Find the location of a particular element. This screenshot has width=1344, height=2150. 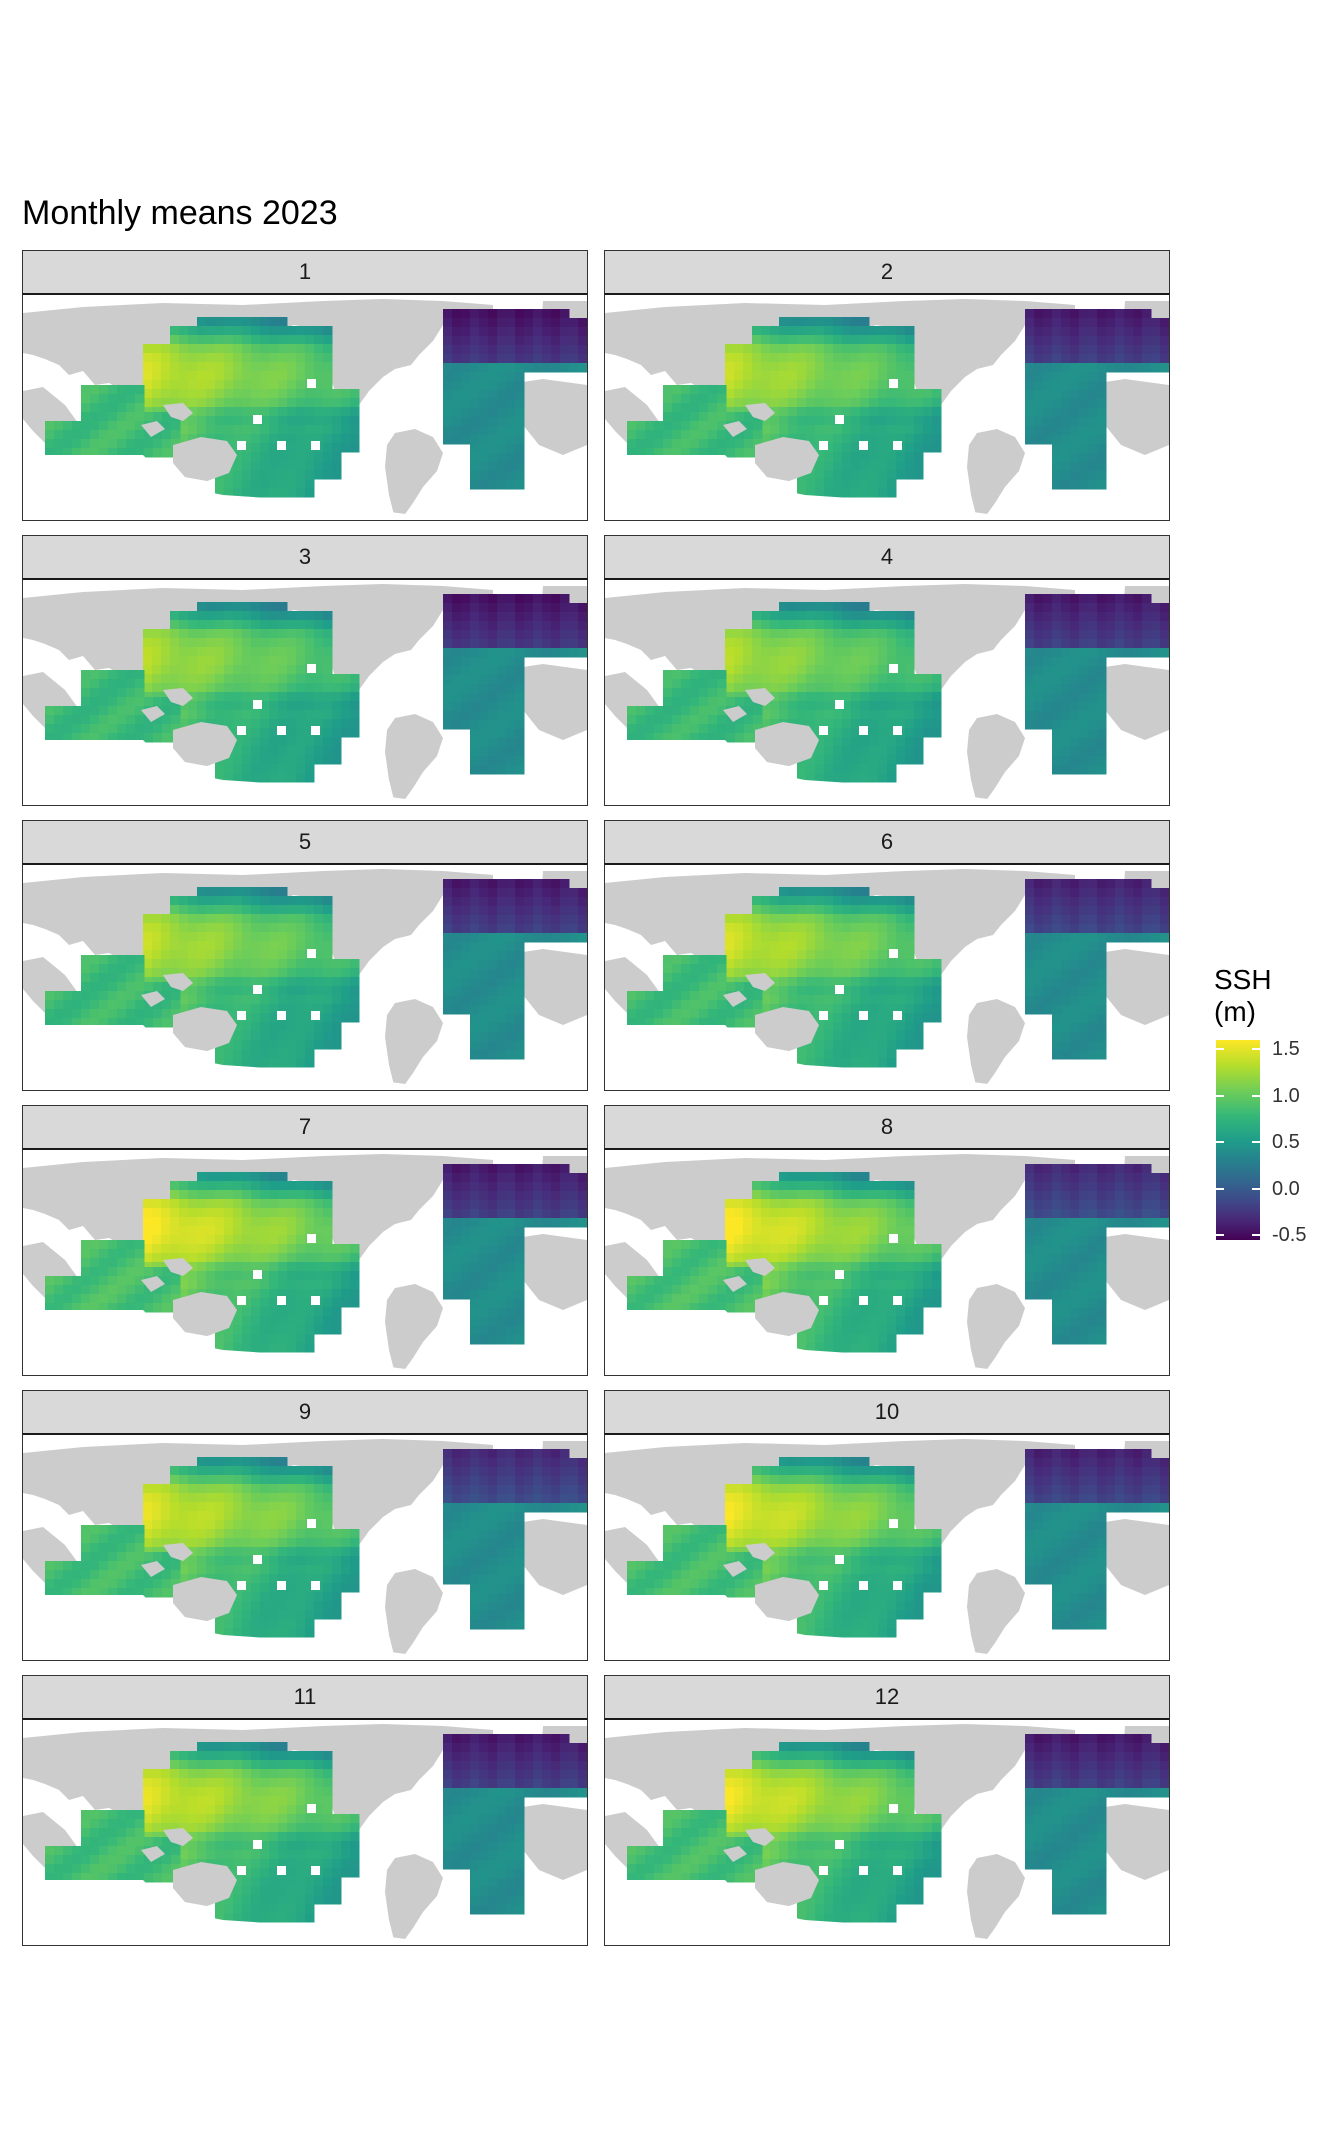

ssh-map-svg is located at coordinates (887, 979).